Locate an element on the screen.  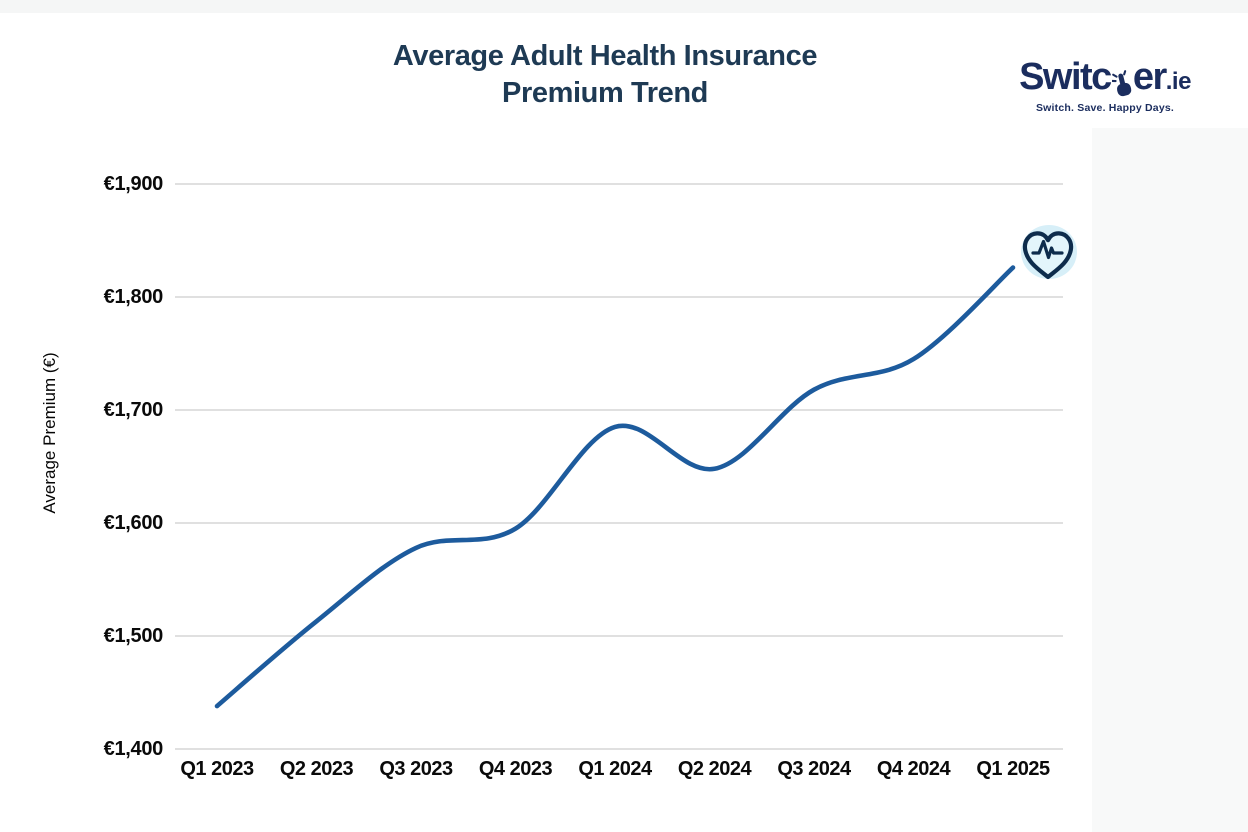
logo-text: Switc er .ie is located at coordinates (1105, 77).